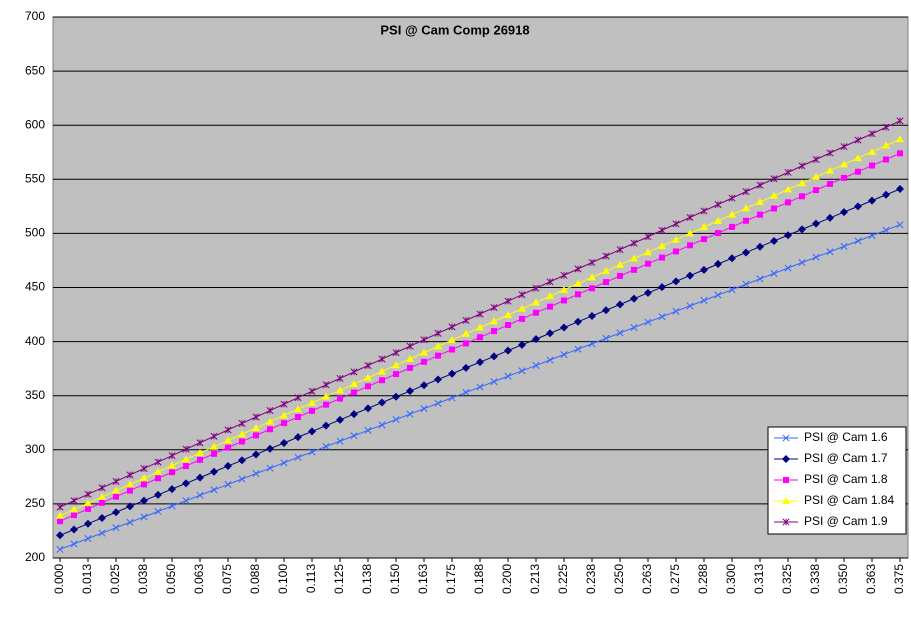 This screenshot has width=911, height=623. Describe the element at coordinates (731, 579) in the screenshot. I see `x-tick-label: 0.300` at that location.